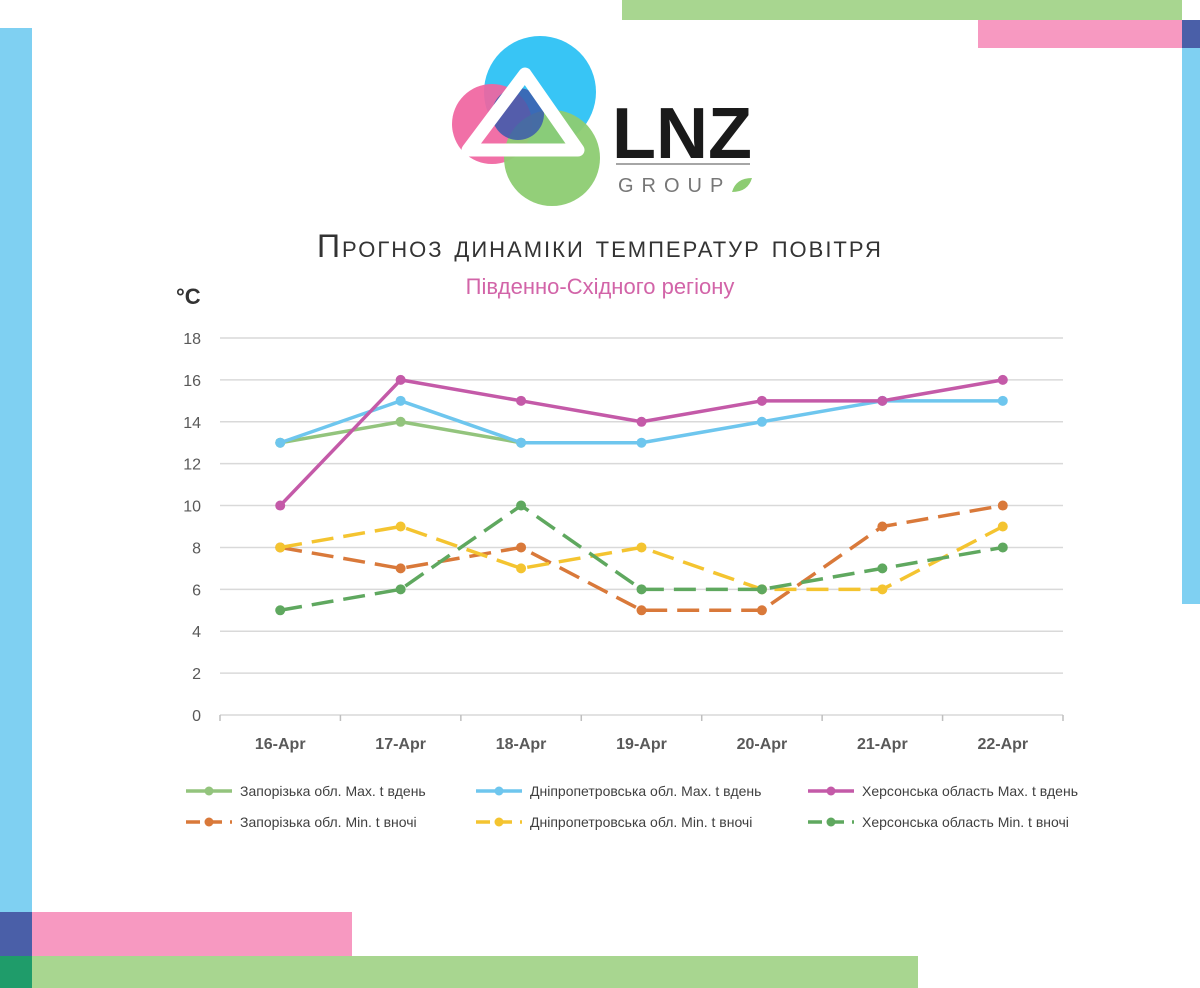 Image resolution: width=1200 pixels, height=988 pixels. What do you see at coordinates (16, 972) in the screenshot?
I see `decor-left-teal-block` at bounding box center [16, 972].